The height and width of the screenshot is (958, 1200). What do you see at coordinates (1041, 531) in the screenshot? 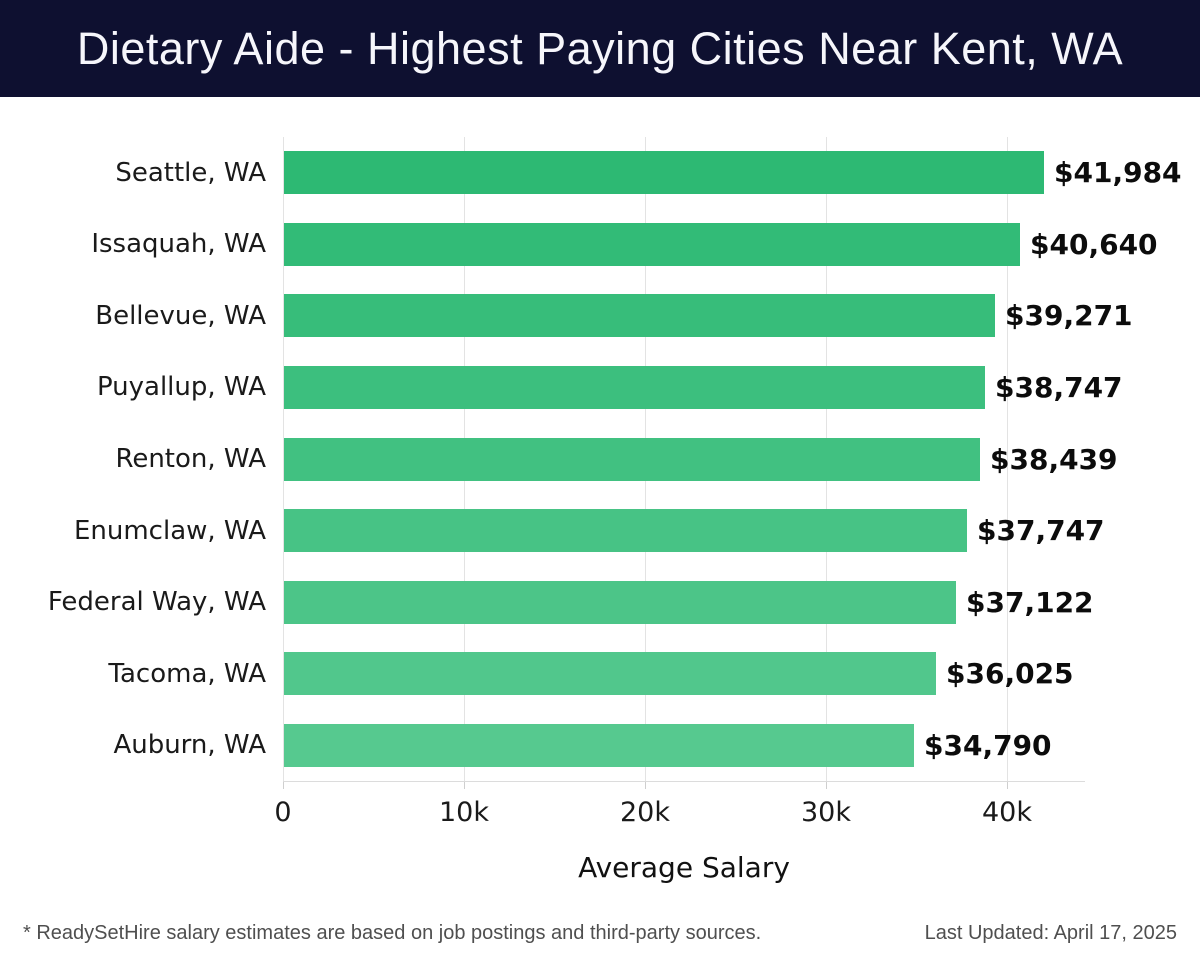
I see `value-label: $37,747` at bounding box center [1041, 531].